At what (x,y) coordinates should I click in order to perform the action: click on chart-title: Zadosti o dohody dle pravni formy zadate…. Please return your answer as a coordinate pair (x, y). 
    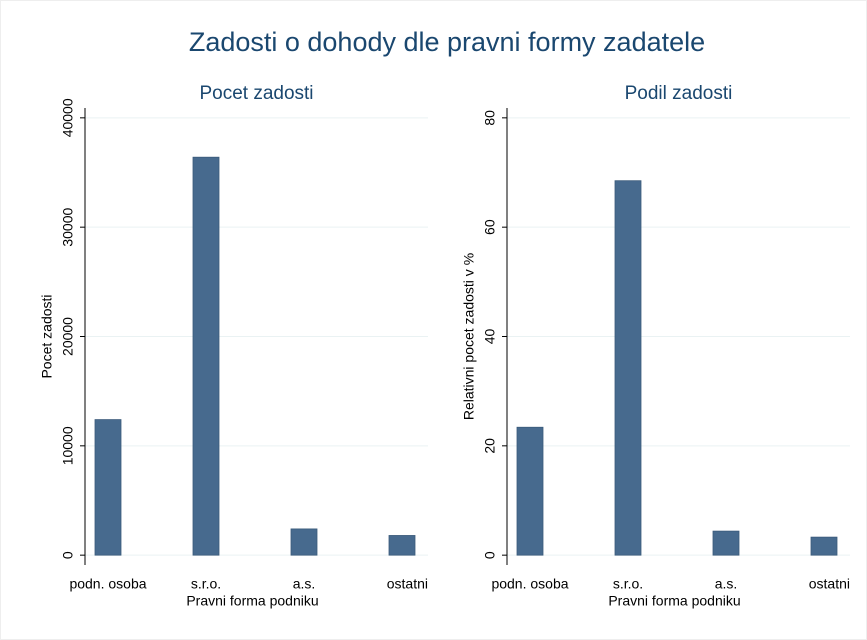
    Looking at the image, I should click on (447, 42).